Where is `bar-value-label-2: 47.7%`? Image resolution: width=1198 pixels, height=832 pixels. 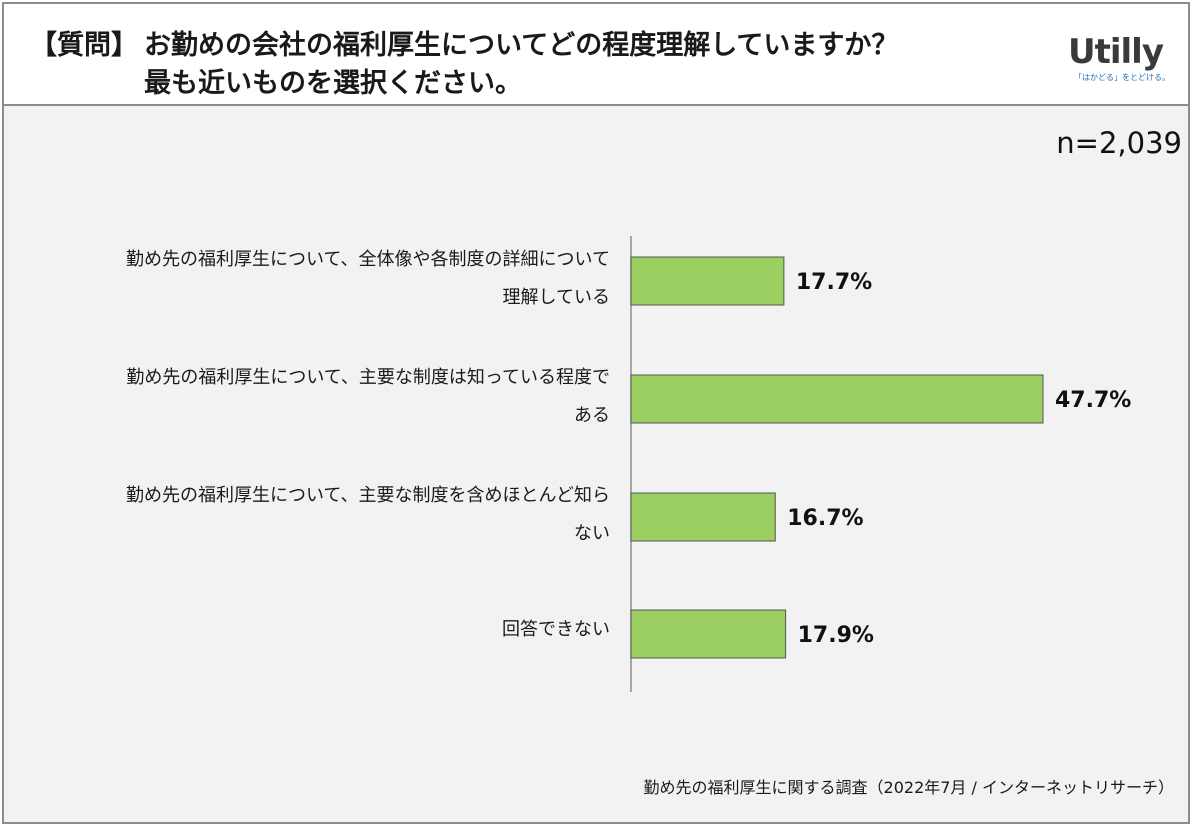
bar-value-label-2: 47.7% is located at coordinates (1093, 400).